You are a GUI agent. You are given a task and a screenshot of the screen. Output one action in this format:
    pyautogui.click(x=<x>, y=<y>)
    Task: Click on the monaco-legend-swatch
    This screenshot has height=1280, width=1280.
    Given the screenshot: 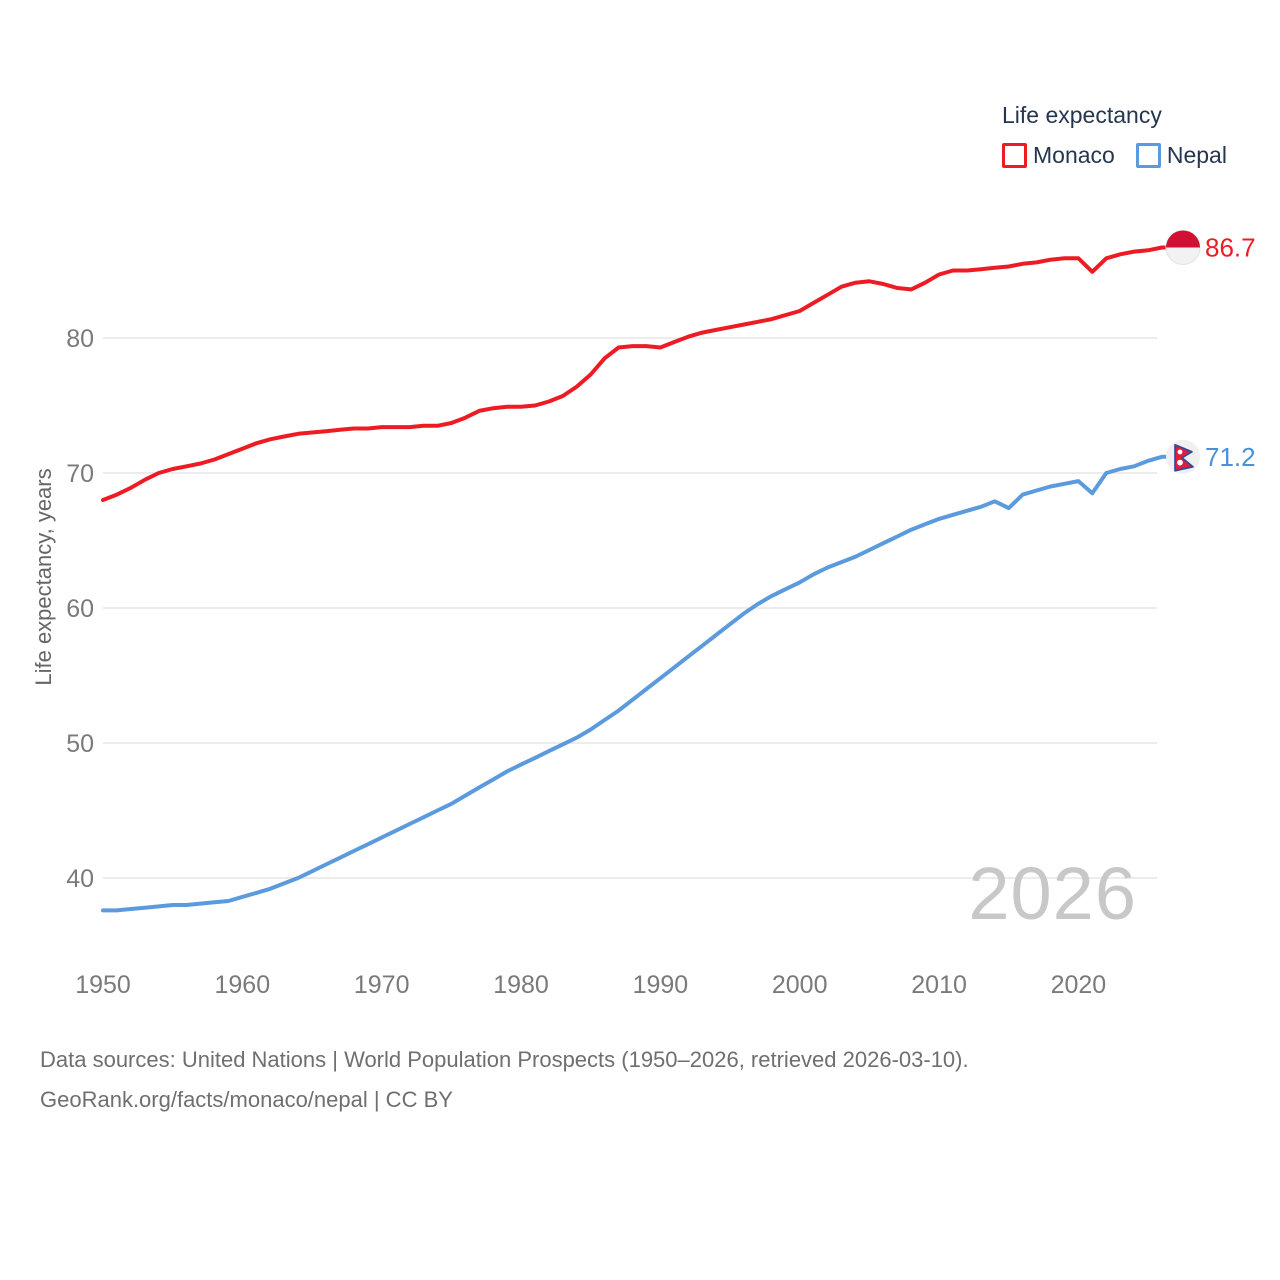 What is the action you would take?
    pyautogui.click(x=1014, y=155)
    